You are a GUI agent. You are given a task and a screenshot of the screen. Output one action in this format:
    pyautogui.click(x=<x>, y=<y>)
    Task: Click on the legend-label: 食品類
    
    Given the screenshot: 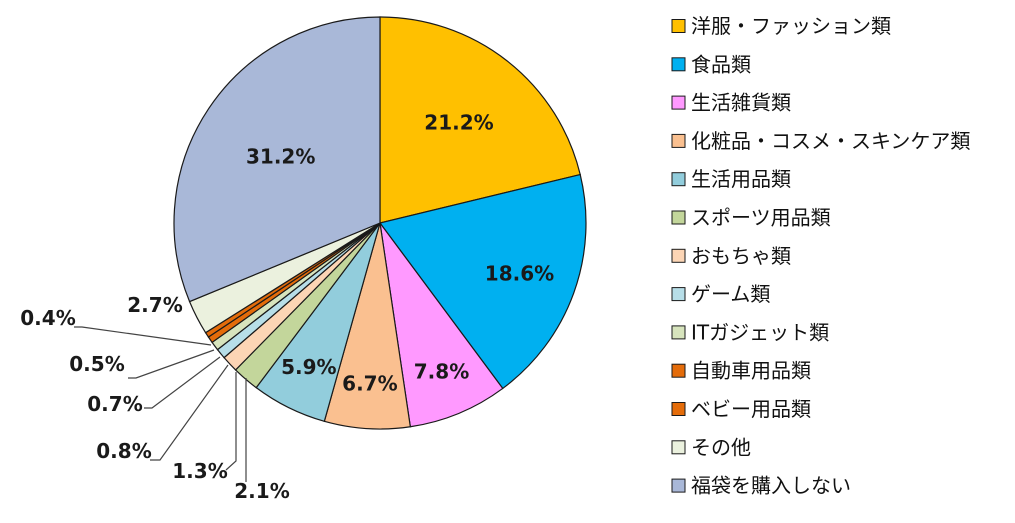 What is the action you would take?
    pyautogui.click(x=721, y=64)
    